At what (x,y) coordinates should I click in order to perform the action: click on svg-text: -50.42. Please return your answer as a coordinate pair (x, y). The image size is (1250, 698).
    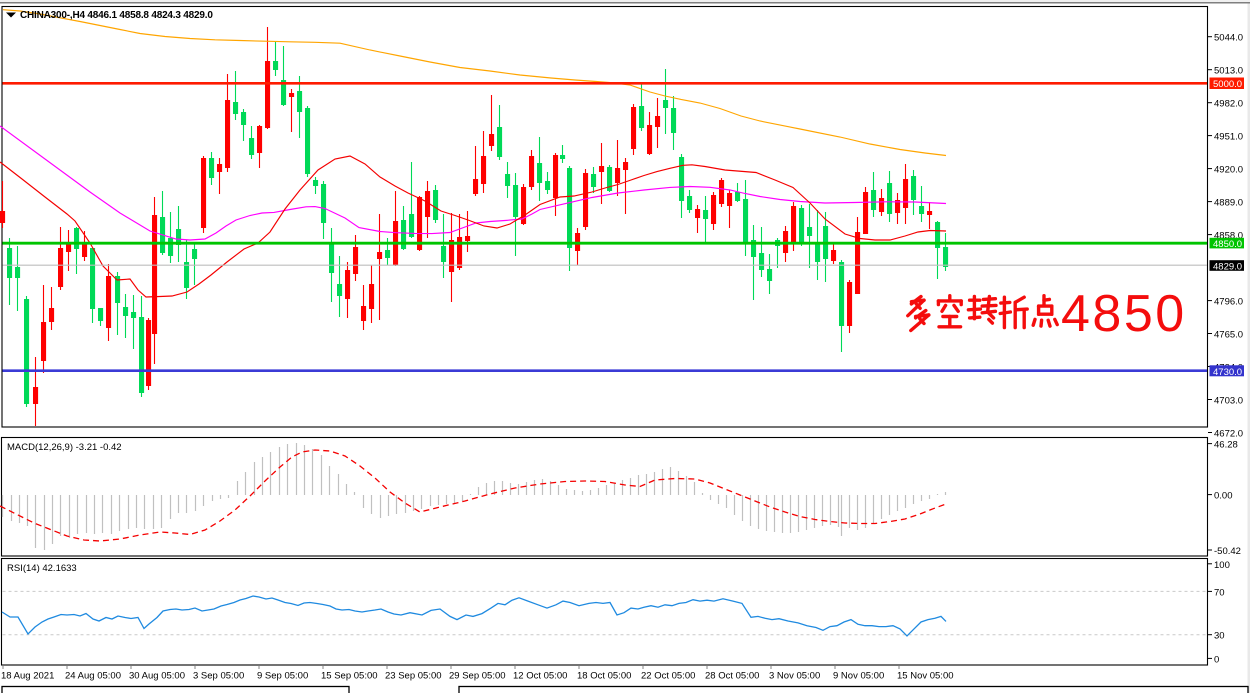
    Looking at the image, I should click on (1227, 551).